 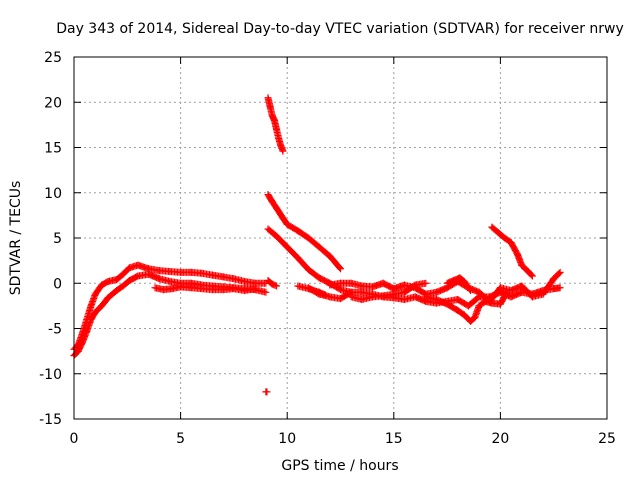 What do you see at coordinates (343, 439) in the screenshot?
I see `x-tick-labels: 0 5 10 15 20 25` at bounding box center [343, 439].